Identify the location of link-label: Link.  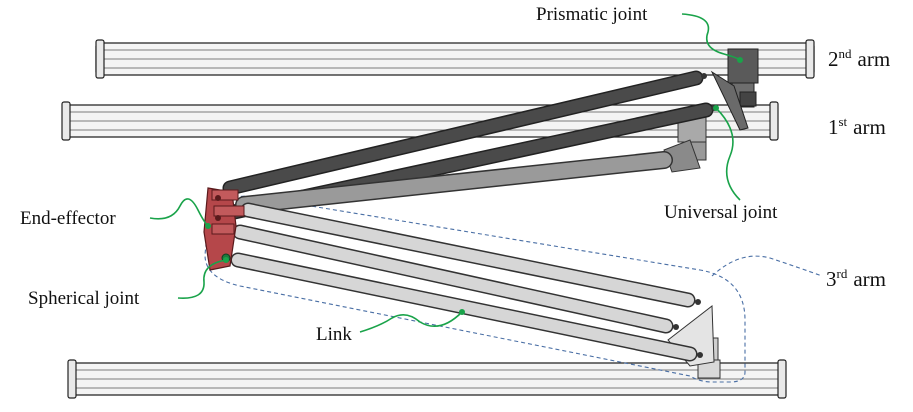
(334, 334).